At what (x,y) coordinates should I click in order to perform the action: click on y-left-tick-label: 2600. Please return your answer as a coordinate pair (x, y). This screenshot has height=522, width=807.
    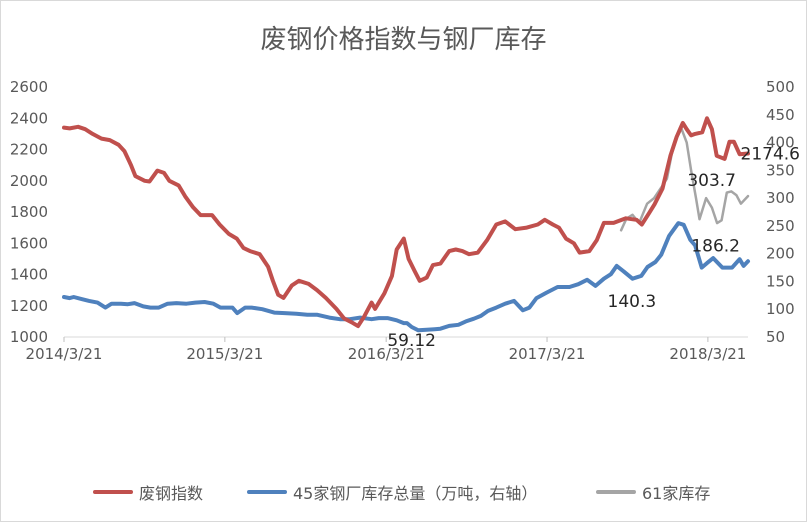
    Looking at the image, I should click on (29, 87).